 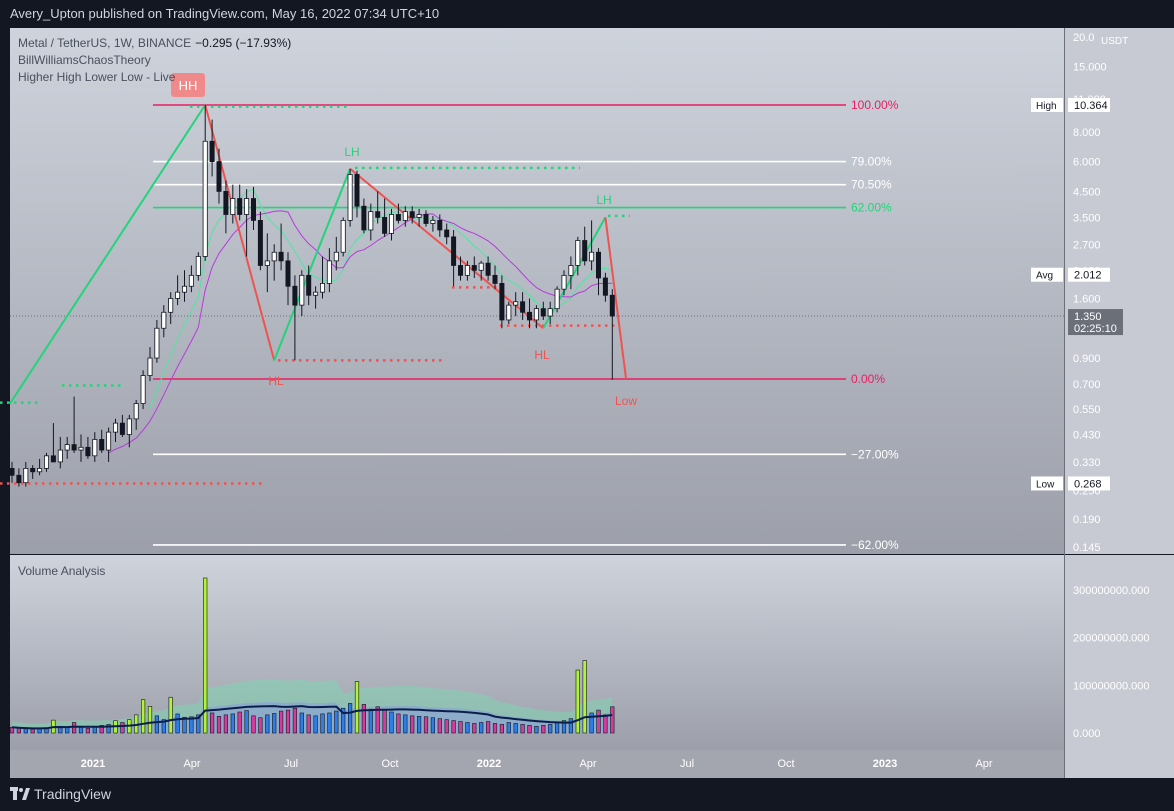 What do you see at coordinates (1087, 410) in the screenshot?
I see `price-tick: 0.550` at bounding box center [1087, 410].